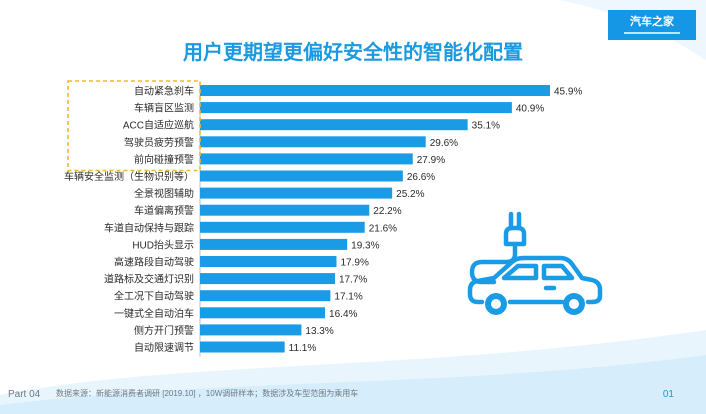 The image size is (706, 414). What do you see at coordinates (154, 313) in the screenshot?
I see `category-label: 一键式全自动泊车` at bounding box center [154, 313].